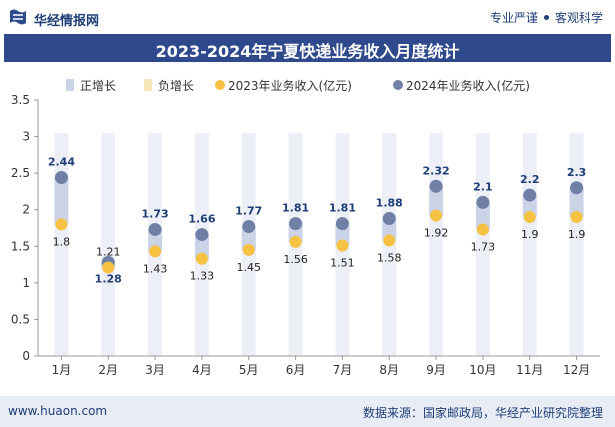  What do you see at coordinates (389, 202) in the screenshot?
I see `label-2024: 1.88` at bounding box center [389, 202].